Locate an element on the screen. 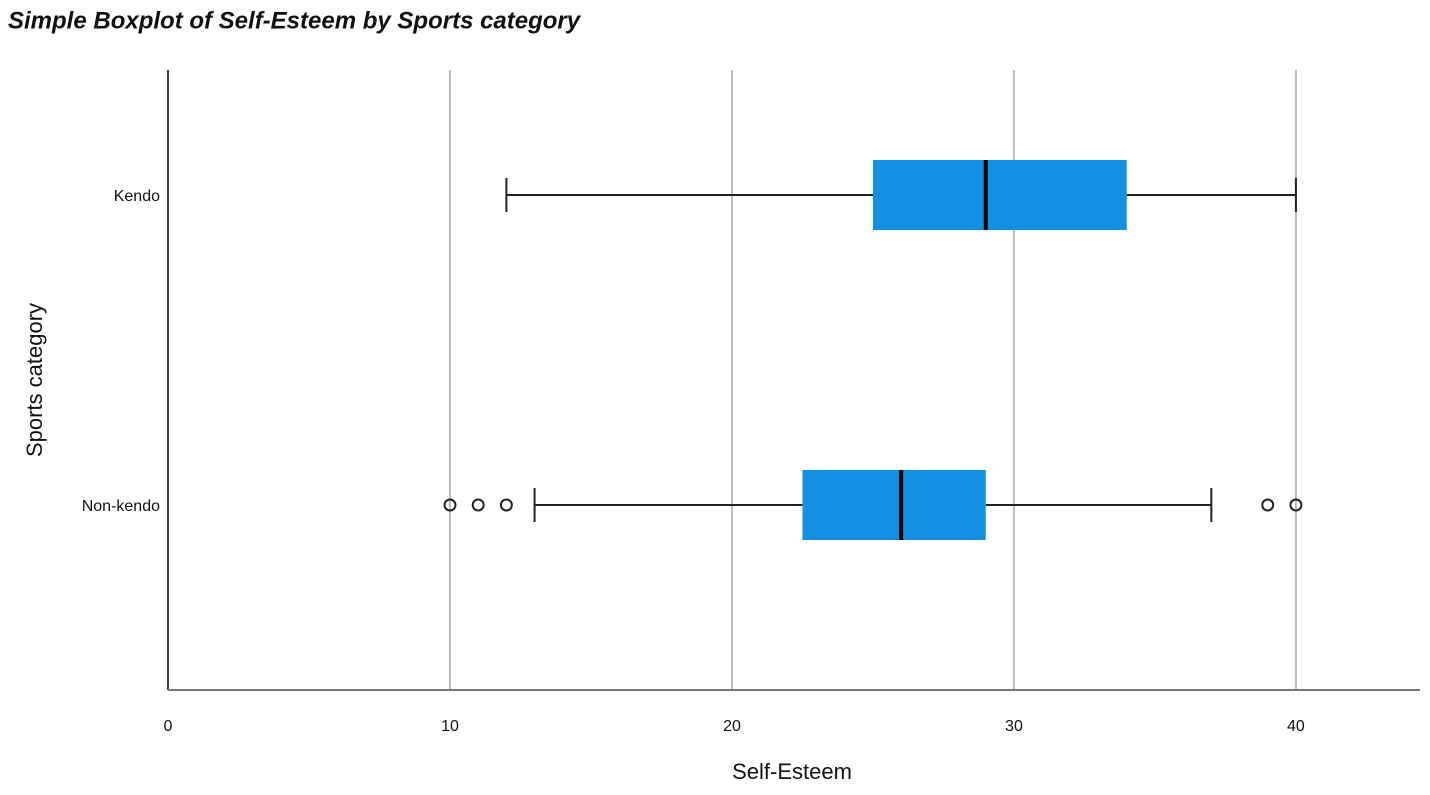  x-tick-label: 10 is located at coordinates (450, 726).